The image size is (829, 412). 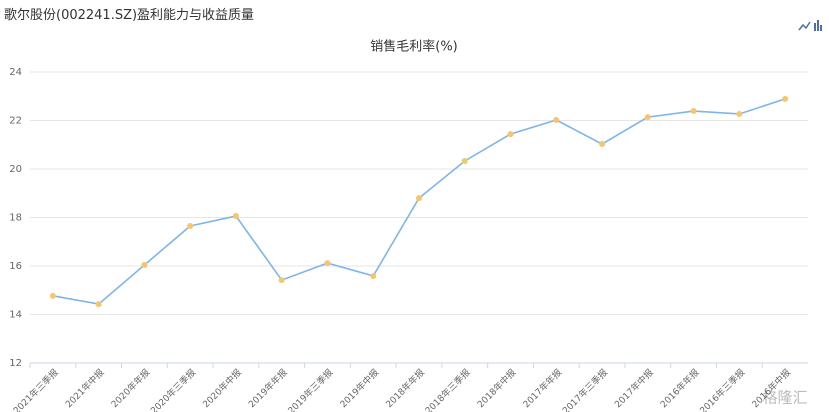 I want to click on chart-icons, so click(x=810, y=25).